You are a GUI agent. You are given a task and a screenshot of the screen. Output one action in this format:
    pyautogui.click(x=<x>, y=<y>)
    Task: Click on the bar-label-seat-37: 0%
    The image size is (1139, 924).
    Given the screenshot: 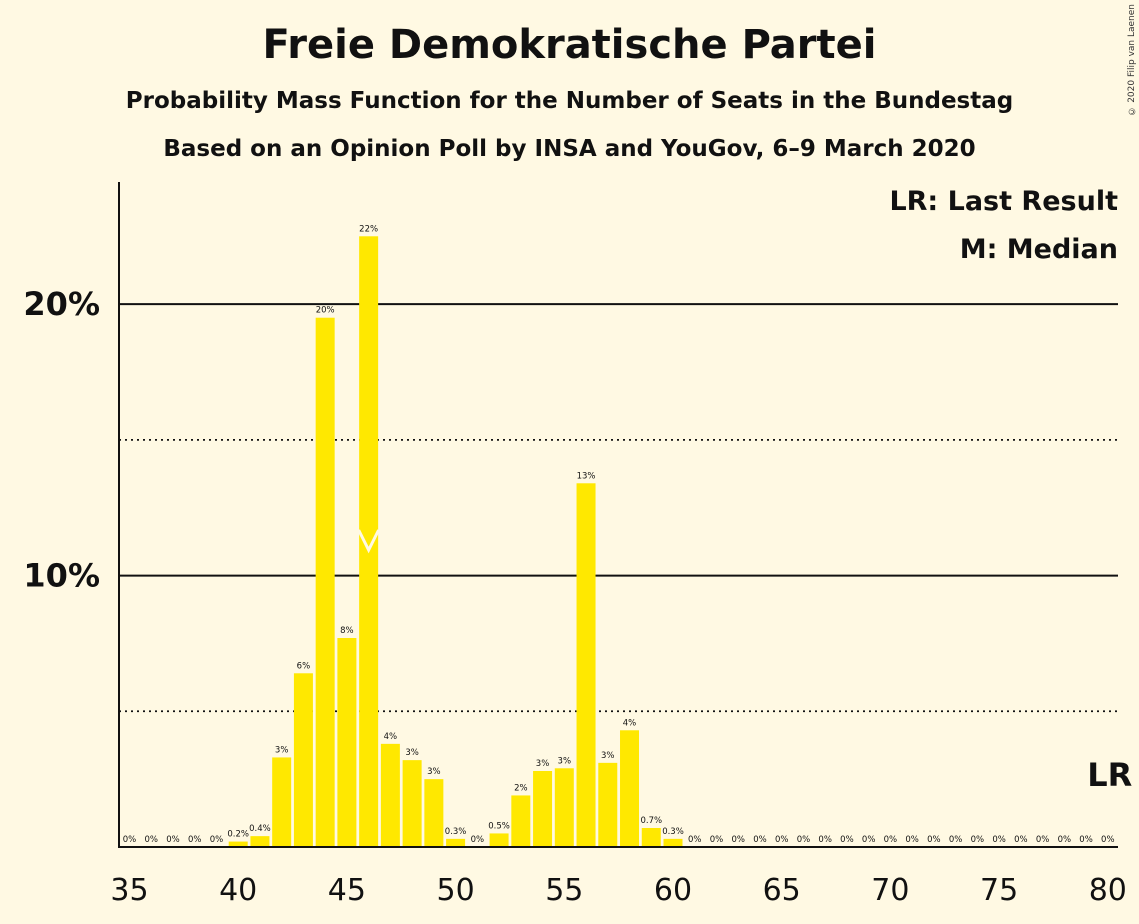 What is the action you would take?
    pyautogui.click(x=173, y=840)
    